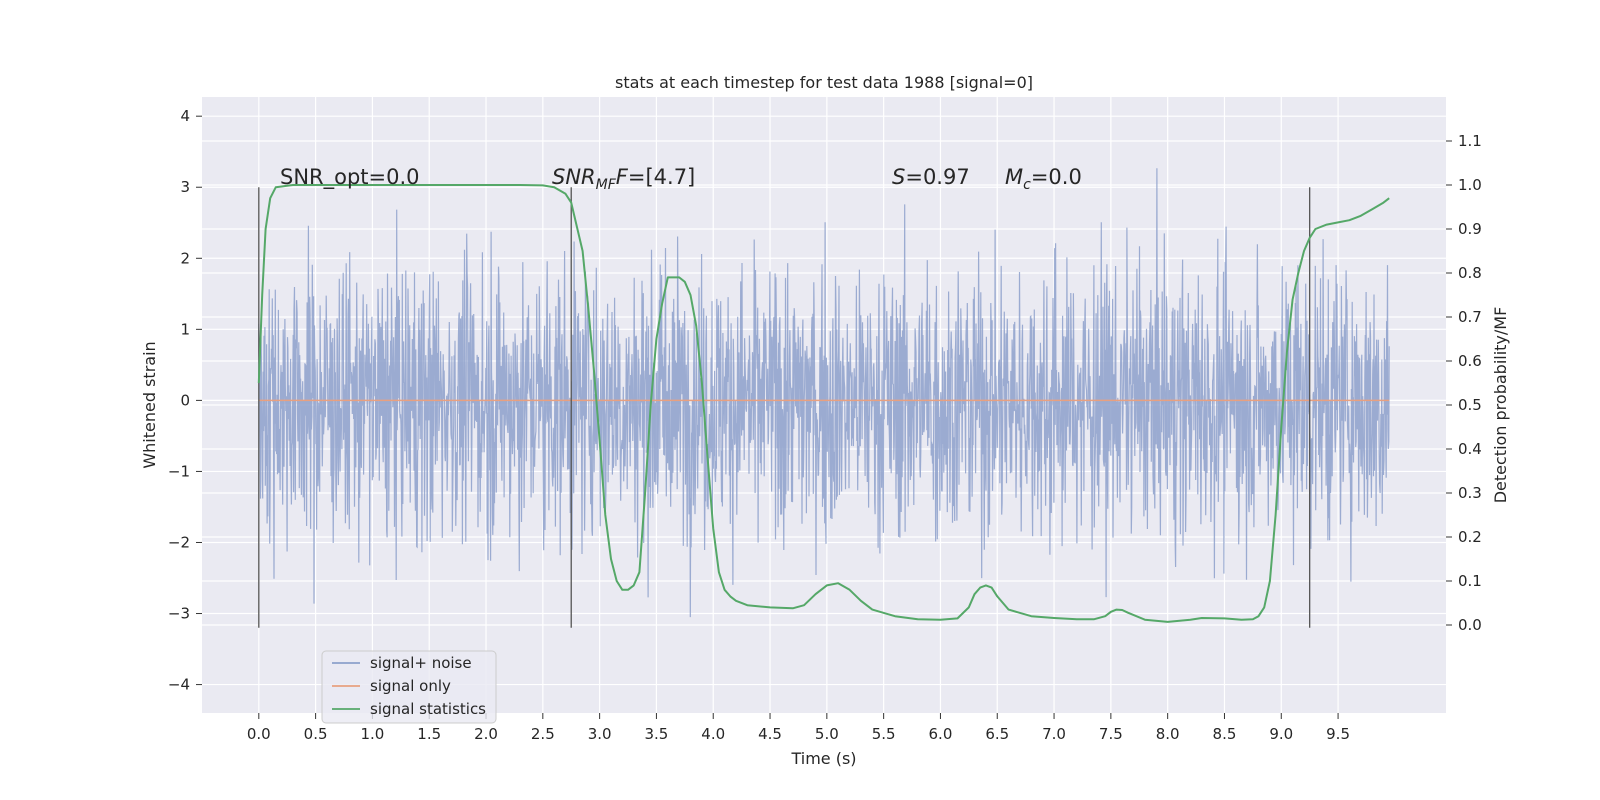  What do you see at coordinates (185, 116) in the screenshot?
I see `y-tick-label: 4` at bounding box center [185, 116].